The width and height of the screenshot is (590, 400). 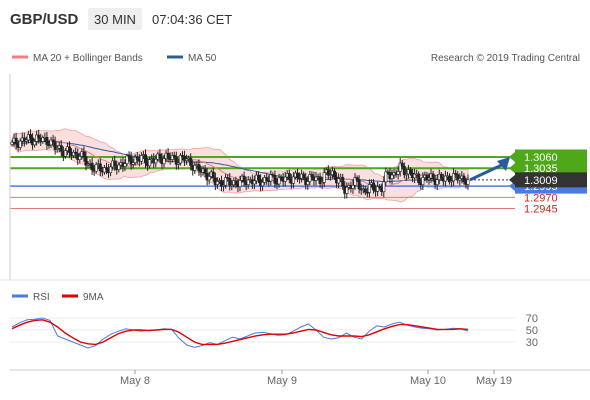 What do you see at coordinates (115, 19) in the screenshot?
I see `timeframe-button` at bounding box center [115, 19].